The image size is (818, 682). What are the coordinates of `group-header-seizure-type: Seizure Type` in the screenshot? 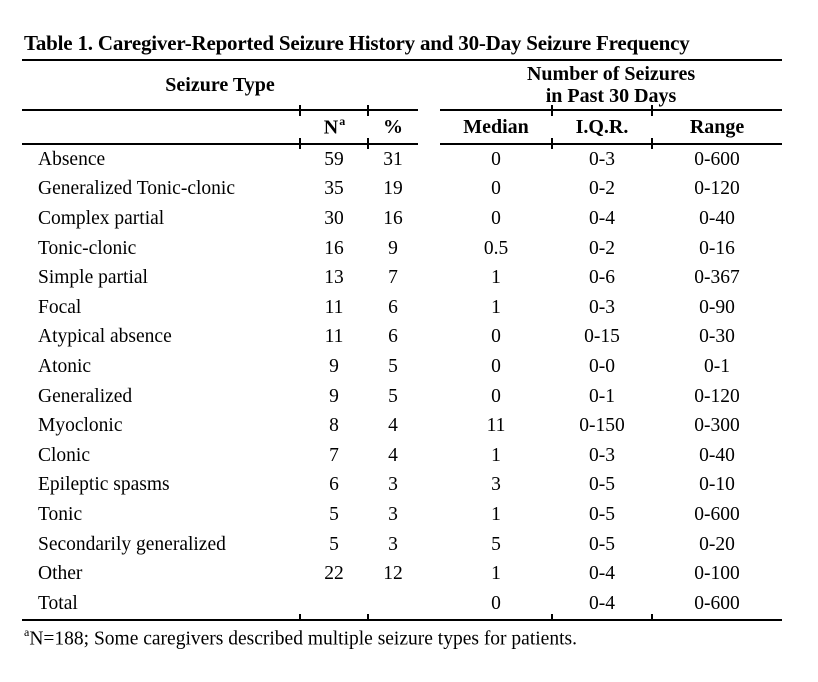 It's located at (220, 85).